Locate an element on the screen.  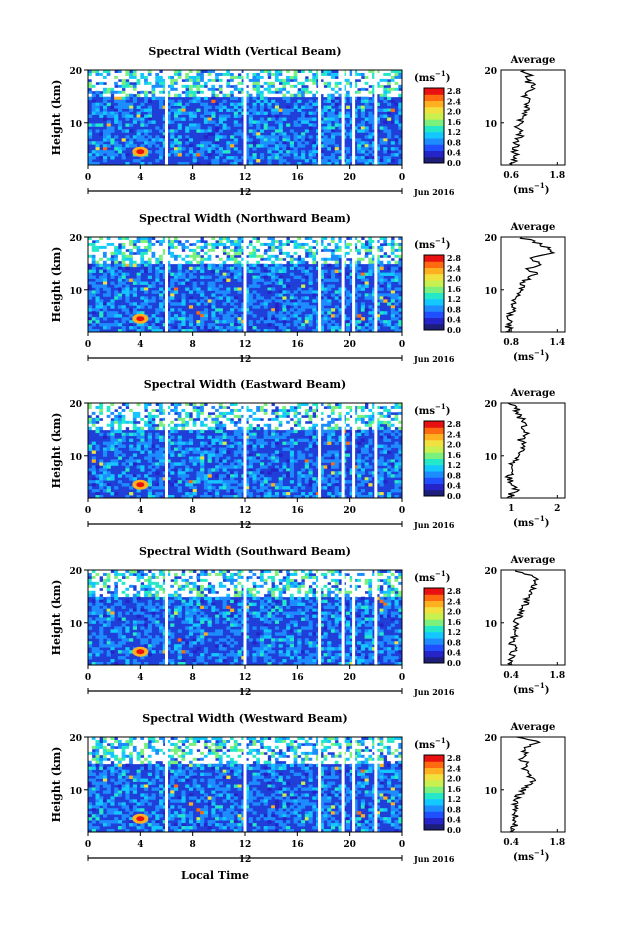
data-gap is located at coordinates (320, 284).